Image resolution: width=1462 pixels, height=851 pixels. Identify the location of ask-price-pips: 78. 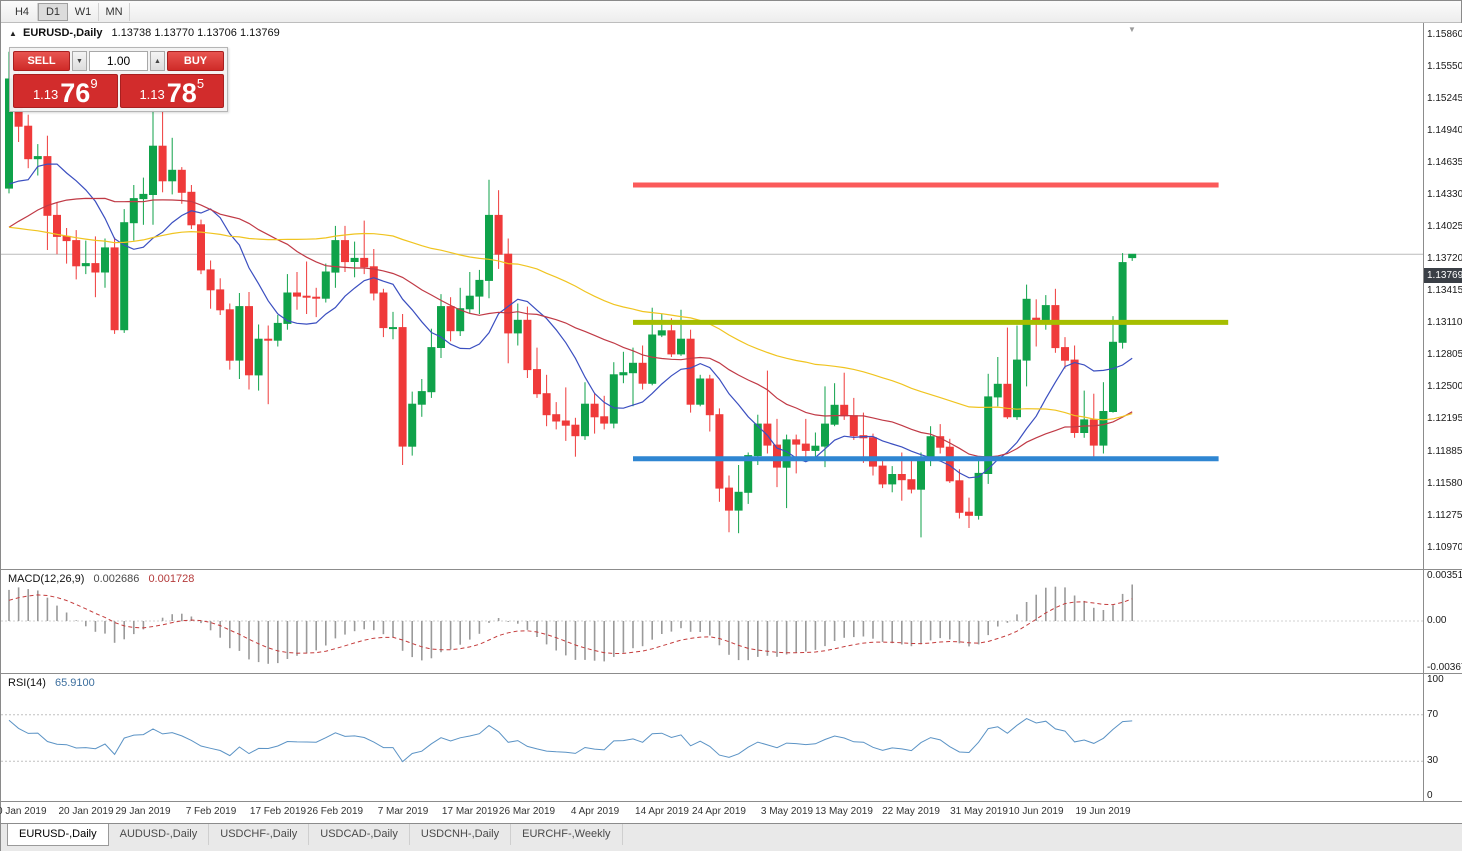
(181, 92).